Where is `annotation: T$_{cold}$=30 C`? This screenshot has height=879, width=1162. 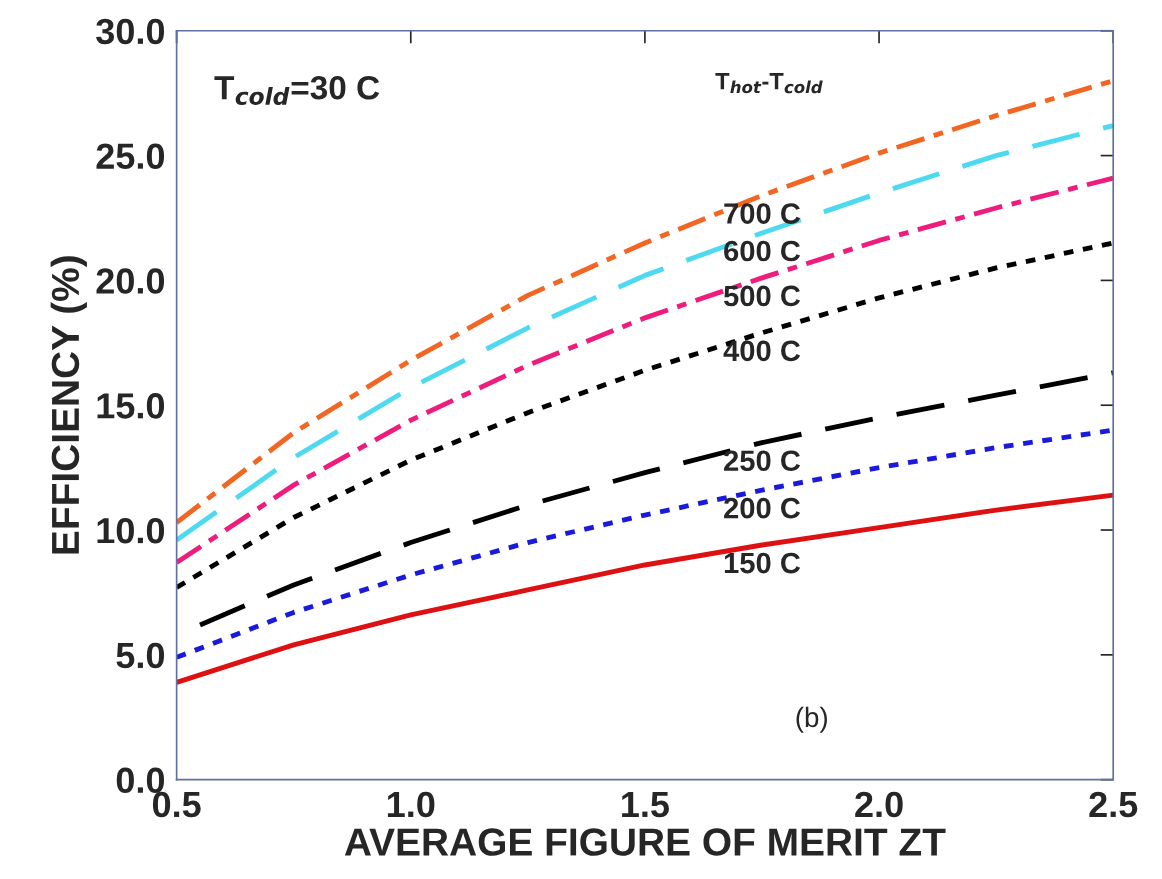 annotation: T$_{cold}$=30 C is located at coordinates (297, 90).